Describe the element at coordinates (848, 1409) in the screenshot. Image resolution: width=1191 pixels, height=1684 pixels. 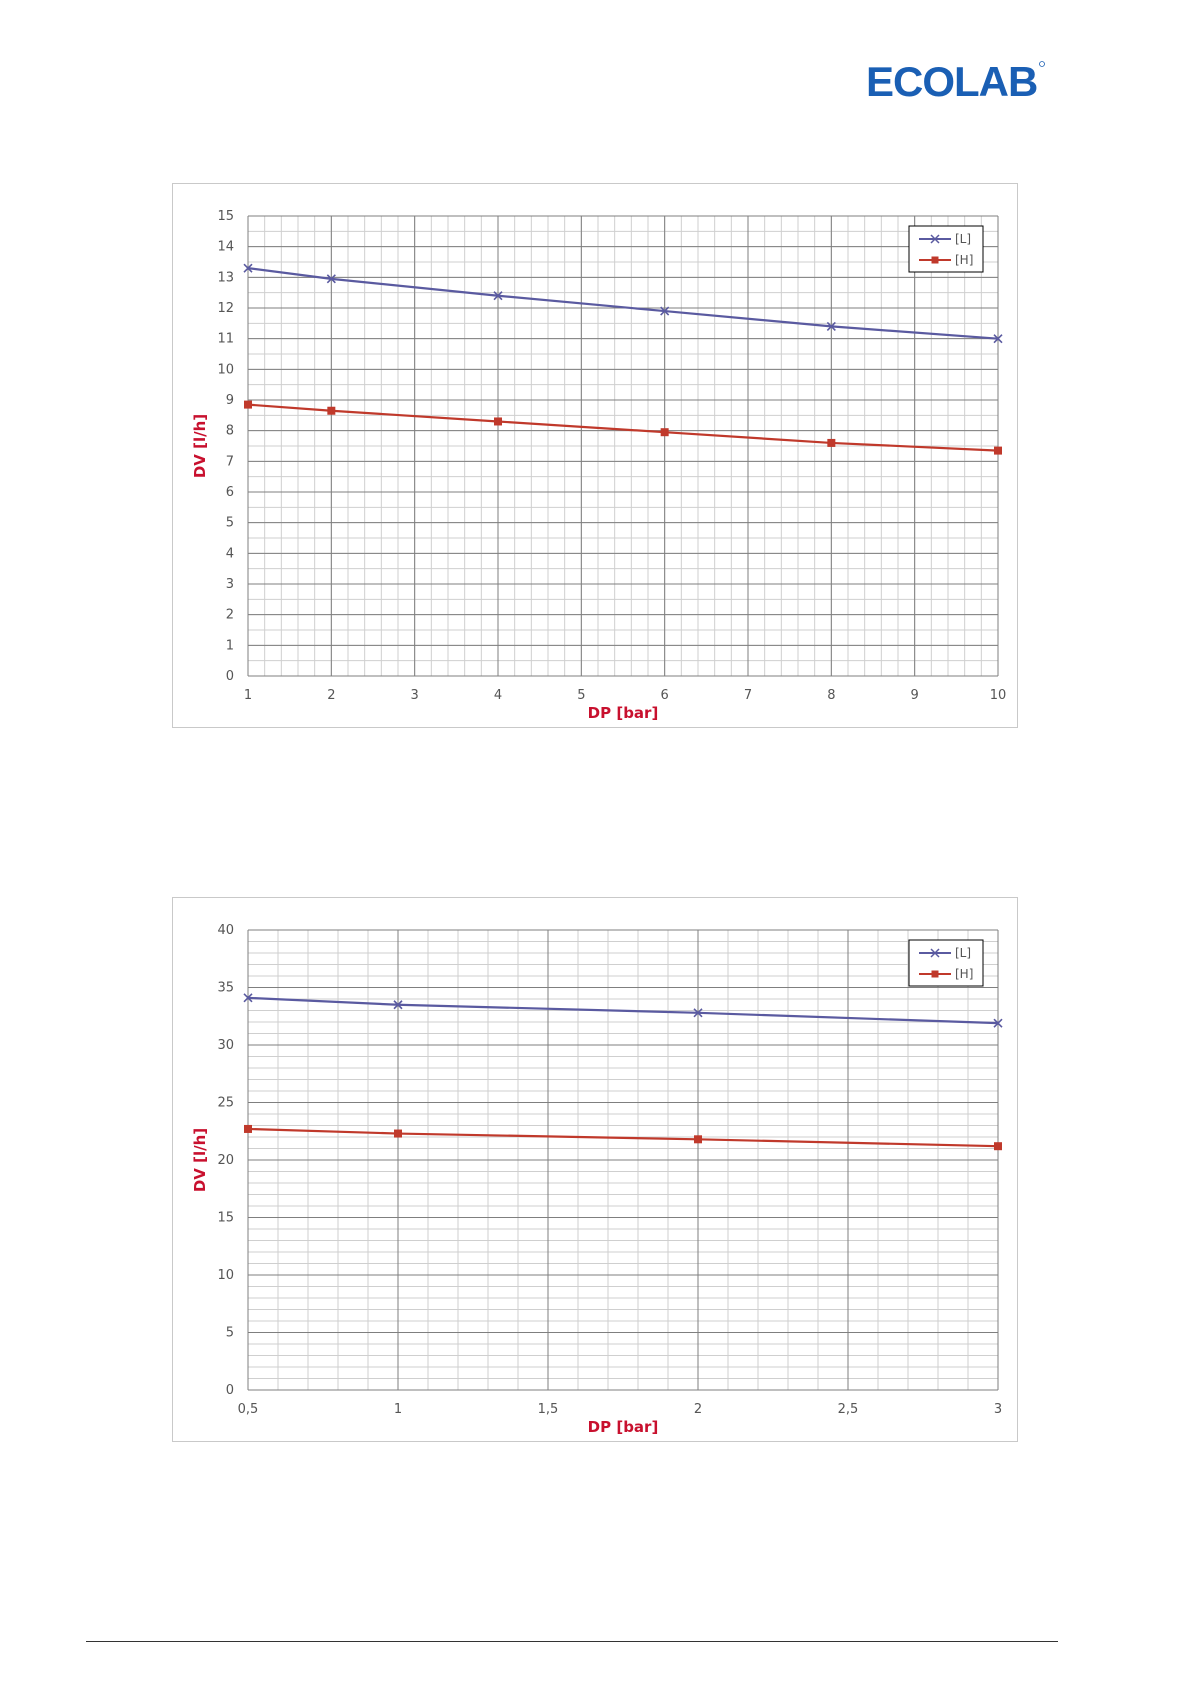
I see `chart2-x-tick-label: 2,5` at that location.